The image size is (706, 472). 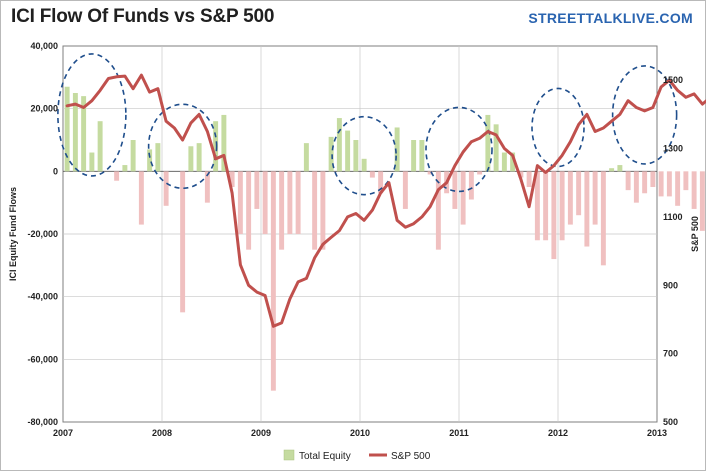 What do you see at coordinates (261, 433) in the screenshot?
I see `x-tick-label: 2009` at bounding box center [261, 433].